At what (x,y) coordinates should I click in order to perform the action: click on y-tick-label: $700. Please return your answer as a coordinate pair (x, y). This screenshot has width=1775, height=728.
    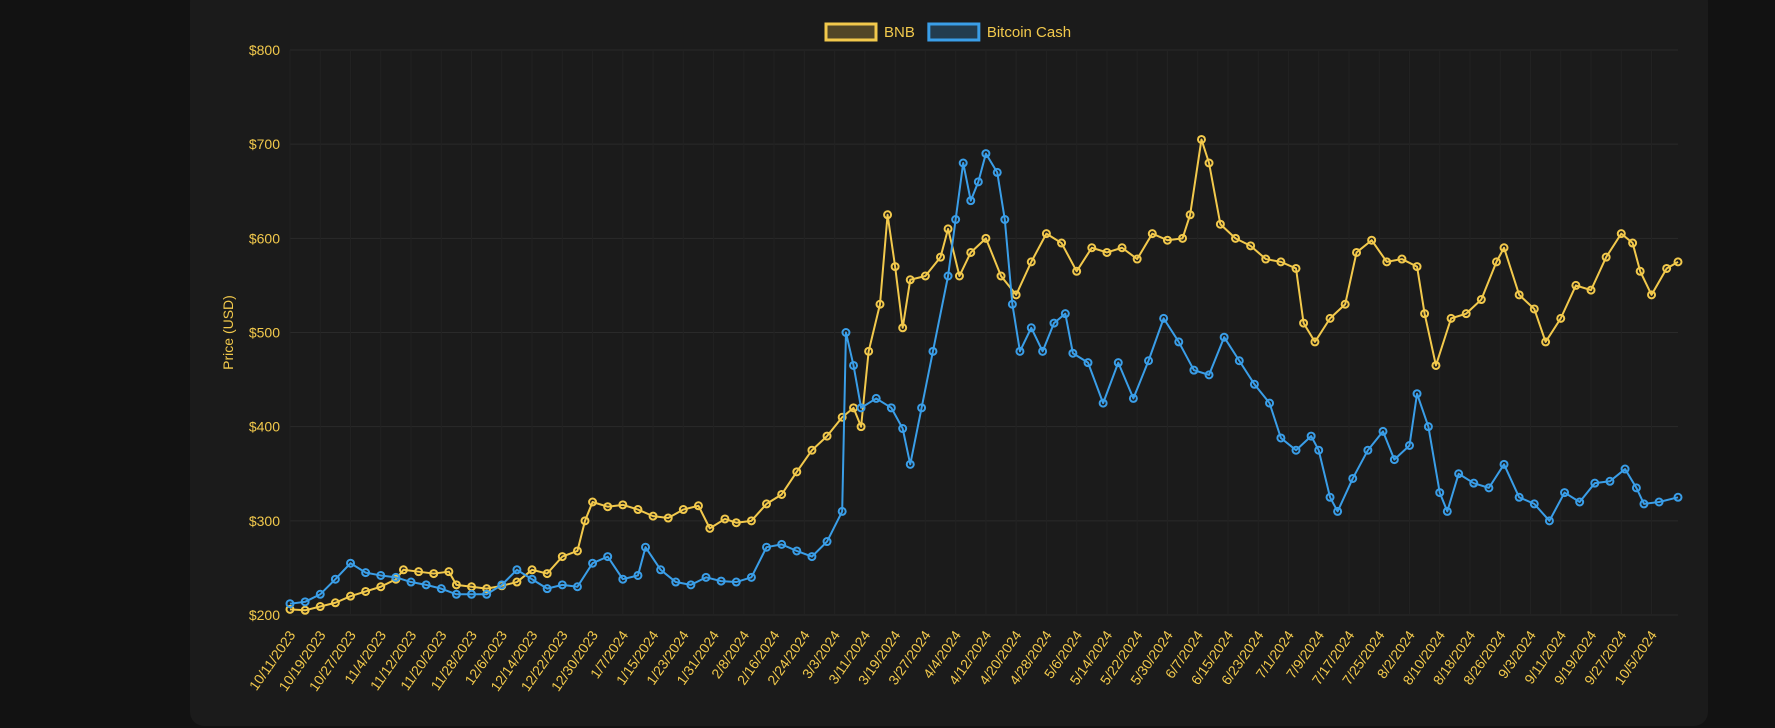
    Looking at the image, I should click on (264, 144).